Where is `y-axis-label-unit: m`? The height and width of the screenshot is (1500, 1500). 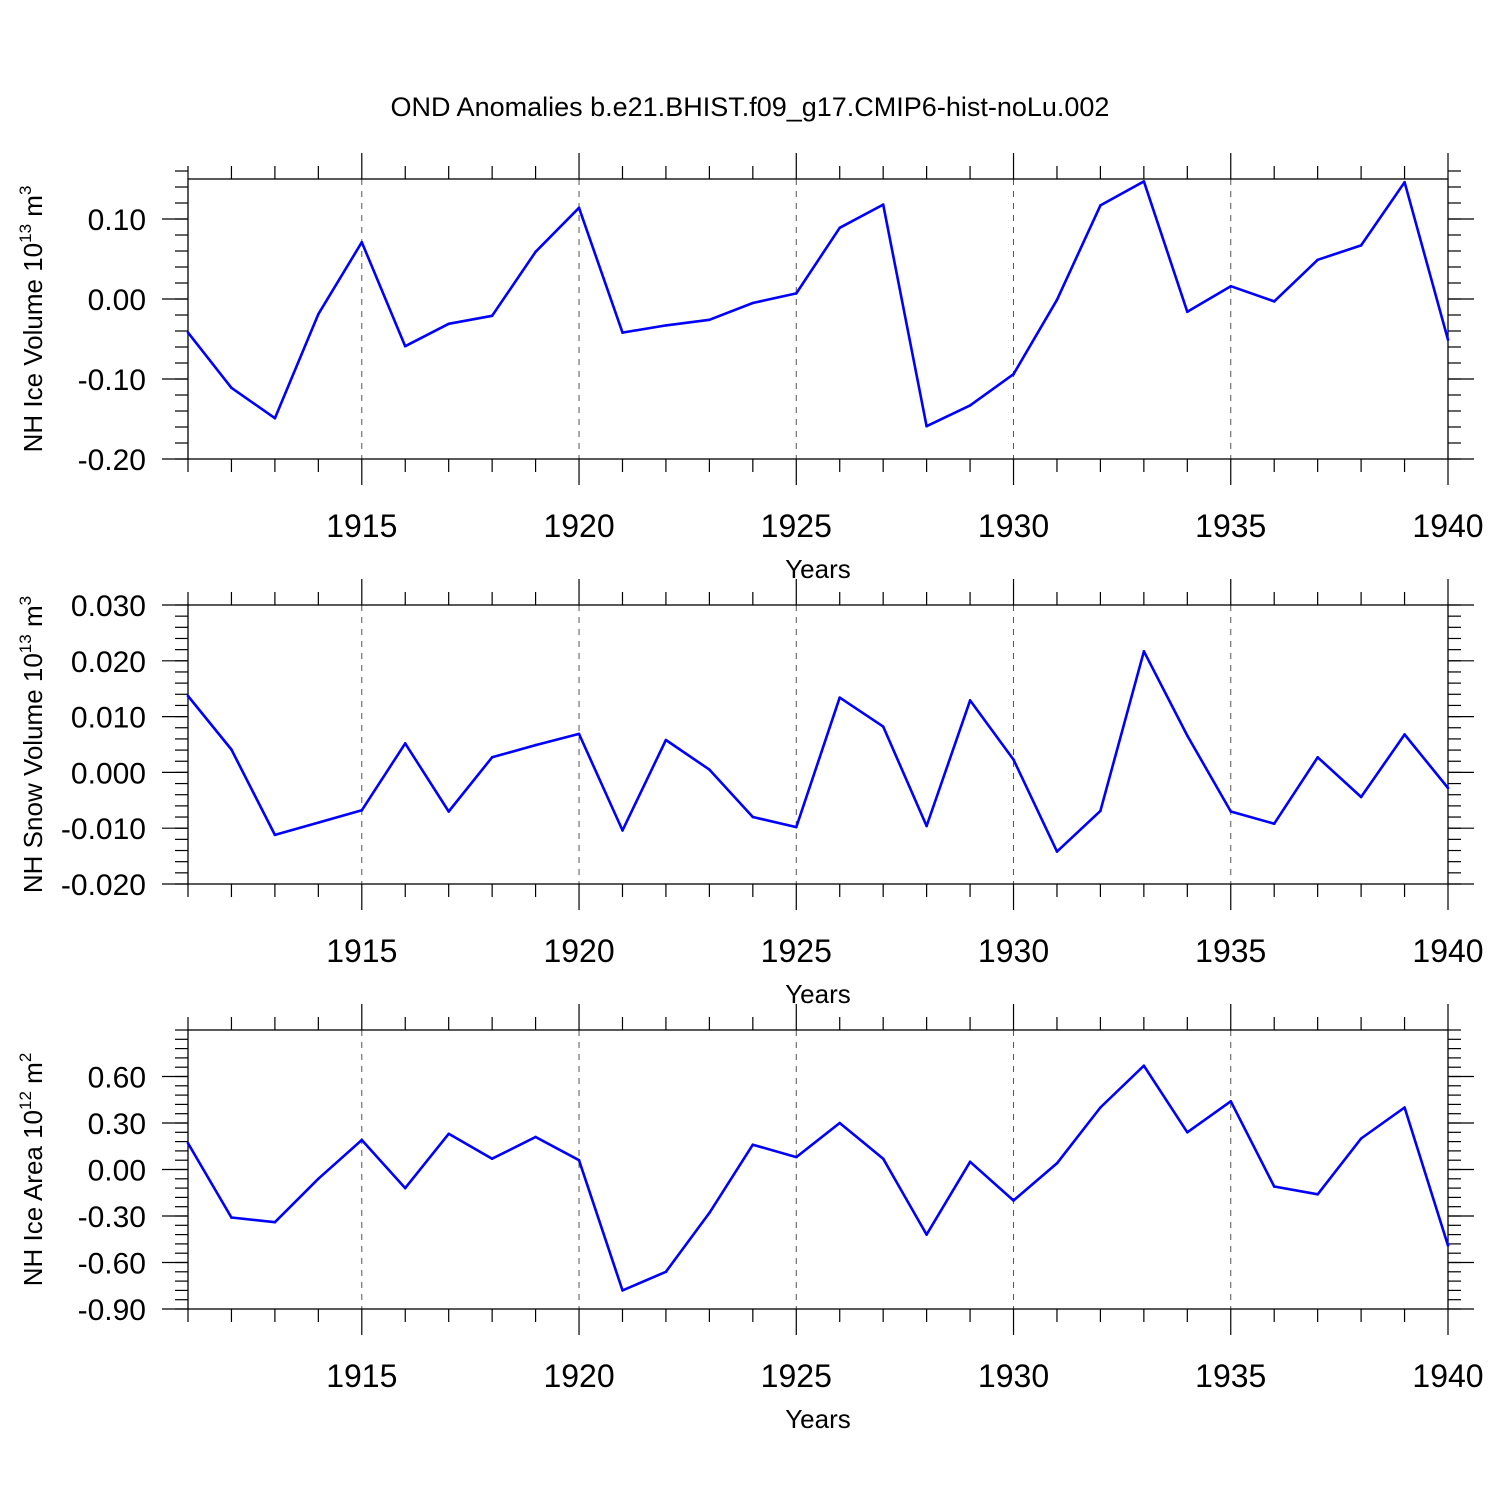 y-axis-label-unit: m is located at coordinates (33, 619).